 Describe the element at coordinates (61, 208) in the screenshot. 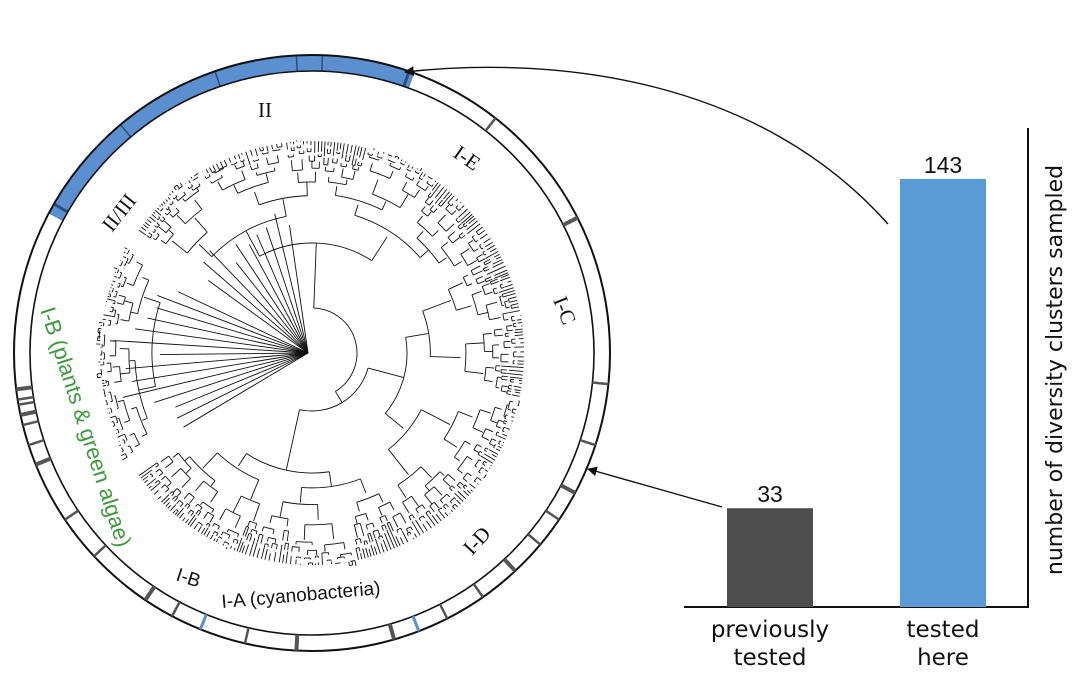

I see `band-divider` at that location.